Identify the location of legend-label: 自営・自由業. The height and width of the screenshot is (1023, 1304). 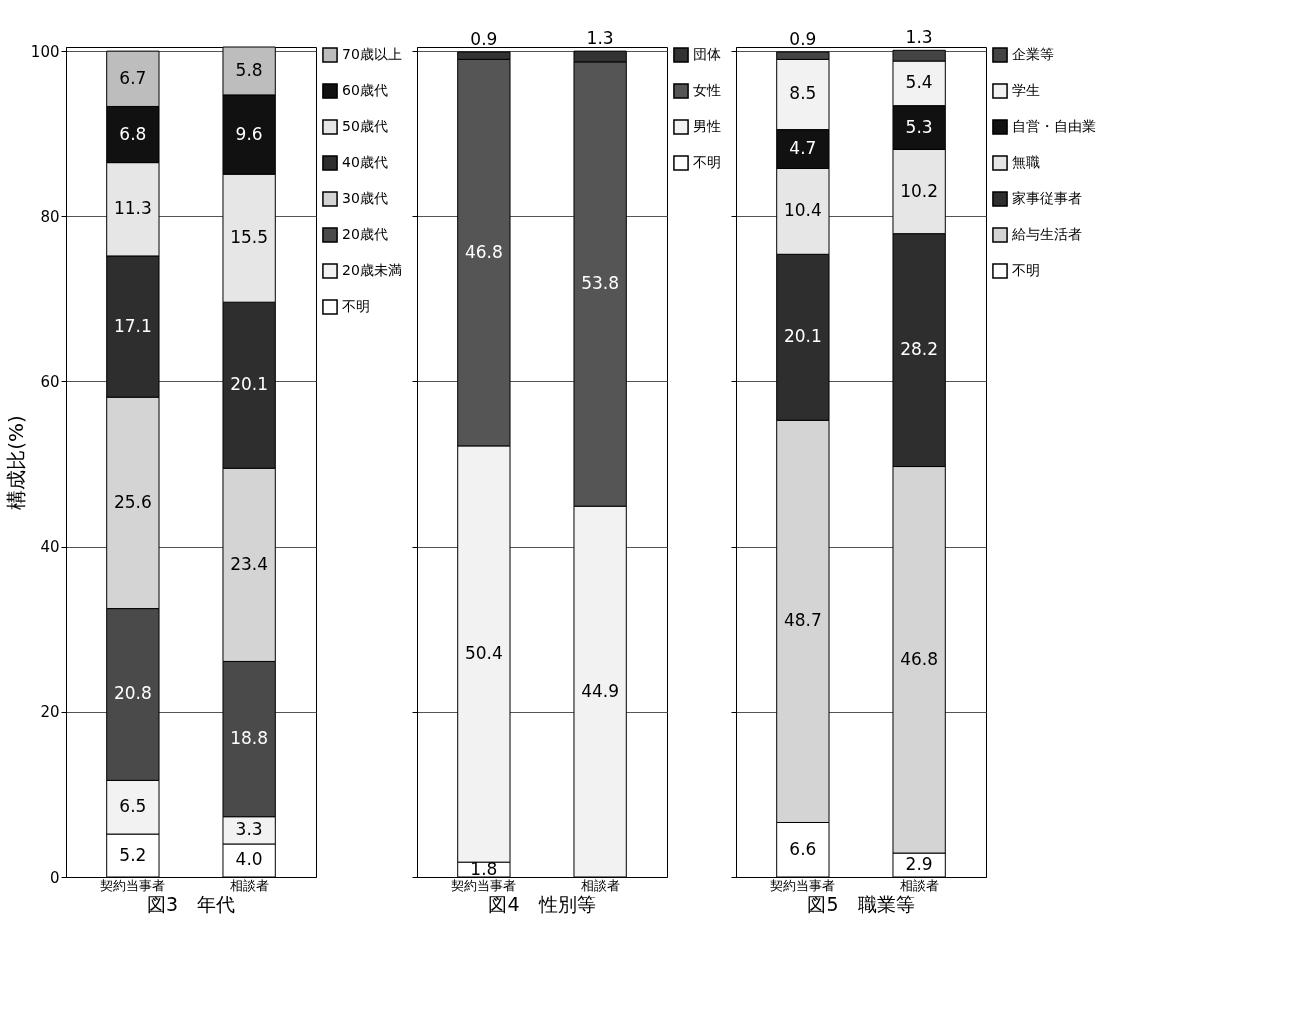
(1054, 126).